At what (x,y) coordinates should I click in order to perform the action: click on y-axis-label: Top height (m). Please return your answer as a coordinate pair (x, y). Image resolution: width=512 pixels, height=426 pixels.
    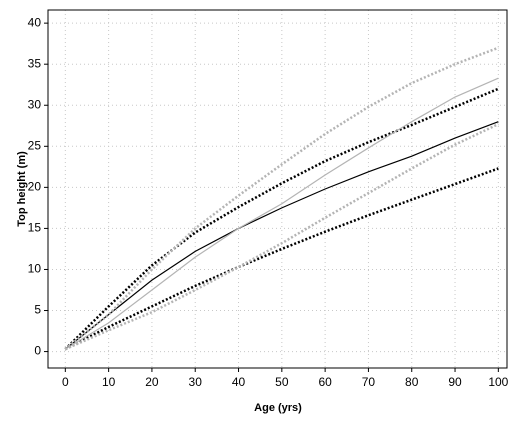
    Looking at the image, I should click on (22, 189).